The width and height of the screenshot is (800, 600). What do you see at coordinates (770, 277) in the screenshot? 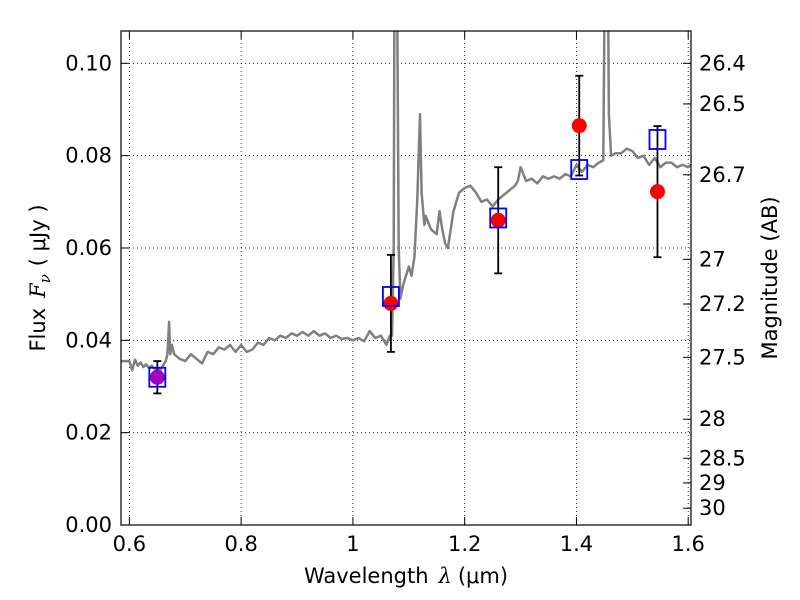
I see `magnitude-axis-label: Magnitude (AB)` at bounding box center [770, 277].